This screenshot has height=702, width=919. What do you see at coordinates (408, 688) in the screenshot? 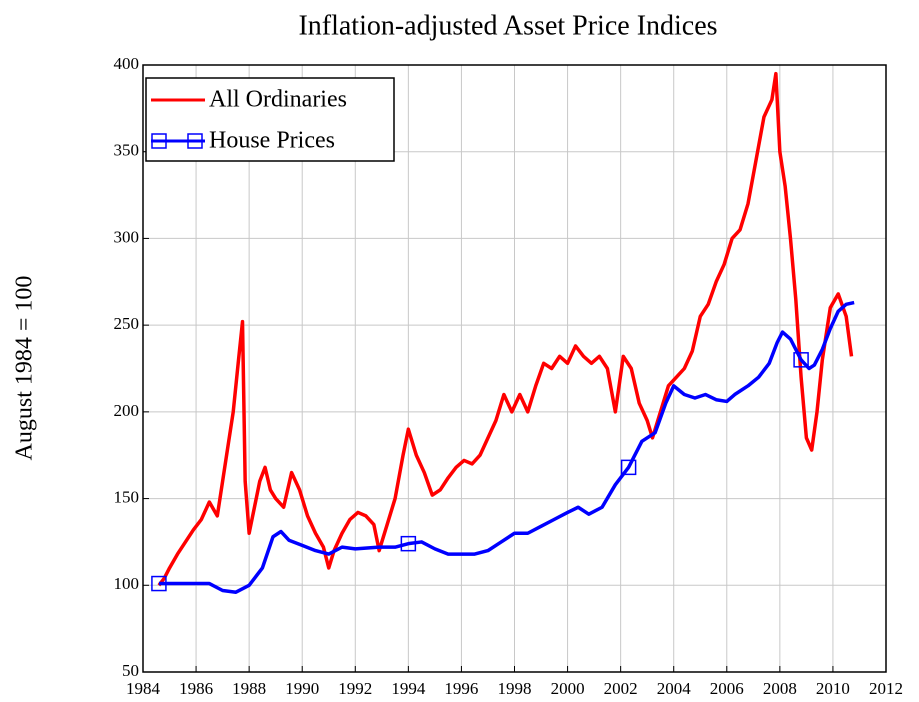
I see `x-tick-label: 1994` at bounding box center [408, 688].